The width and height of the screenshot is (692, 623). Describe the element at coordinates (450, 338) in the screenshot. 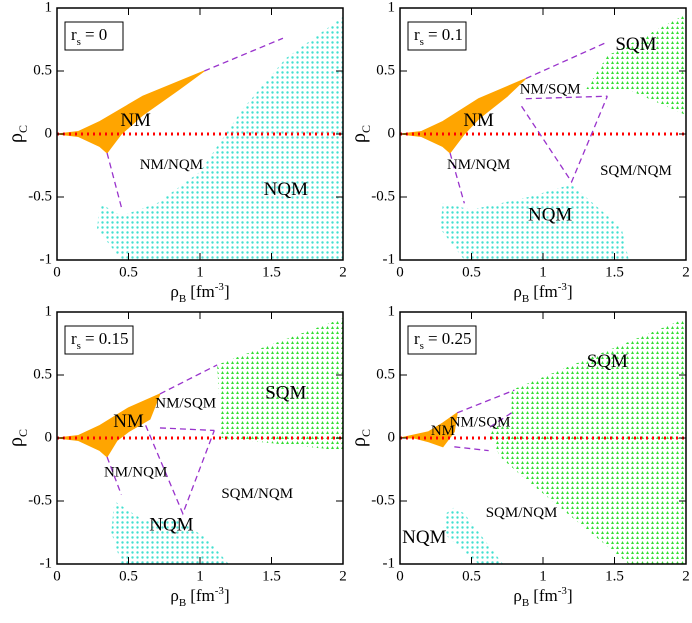

I see `rs-value: = 0.25` at that location.